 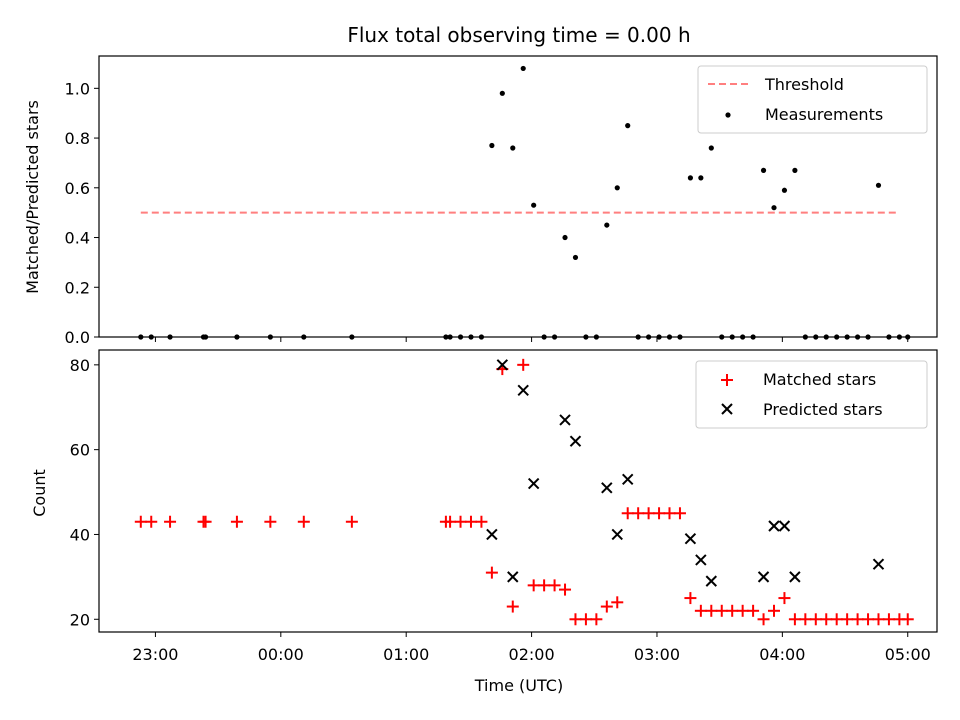 What do you see at coordinates (823, 409) in the screenshot?
I see `legend-predicted-label: Predicted stars` at bounding box center [823, 409].